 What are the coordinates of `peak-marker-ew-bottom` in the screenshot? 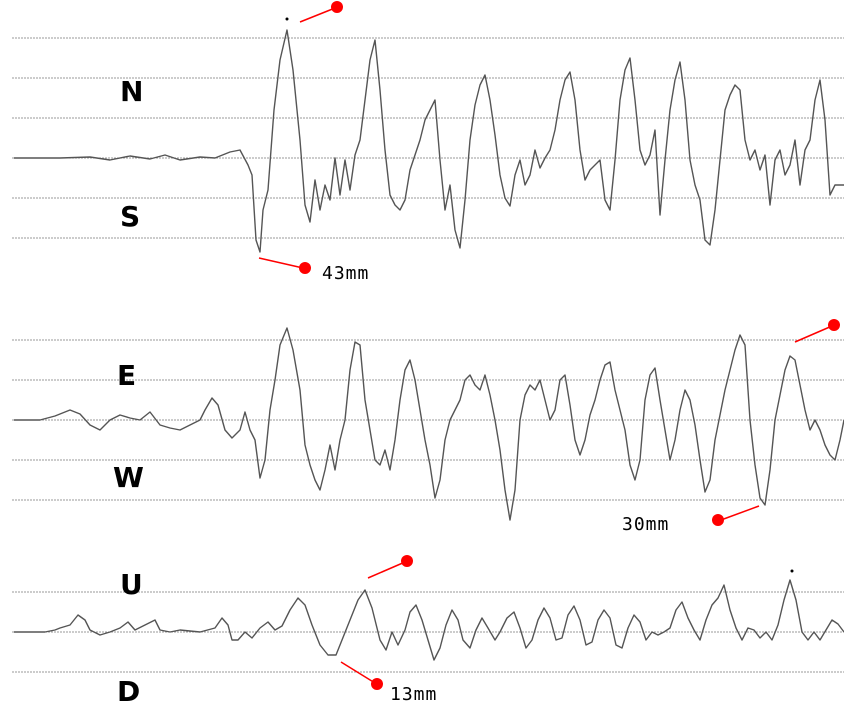 It's located at (736, 515).